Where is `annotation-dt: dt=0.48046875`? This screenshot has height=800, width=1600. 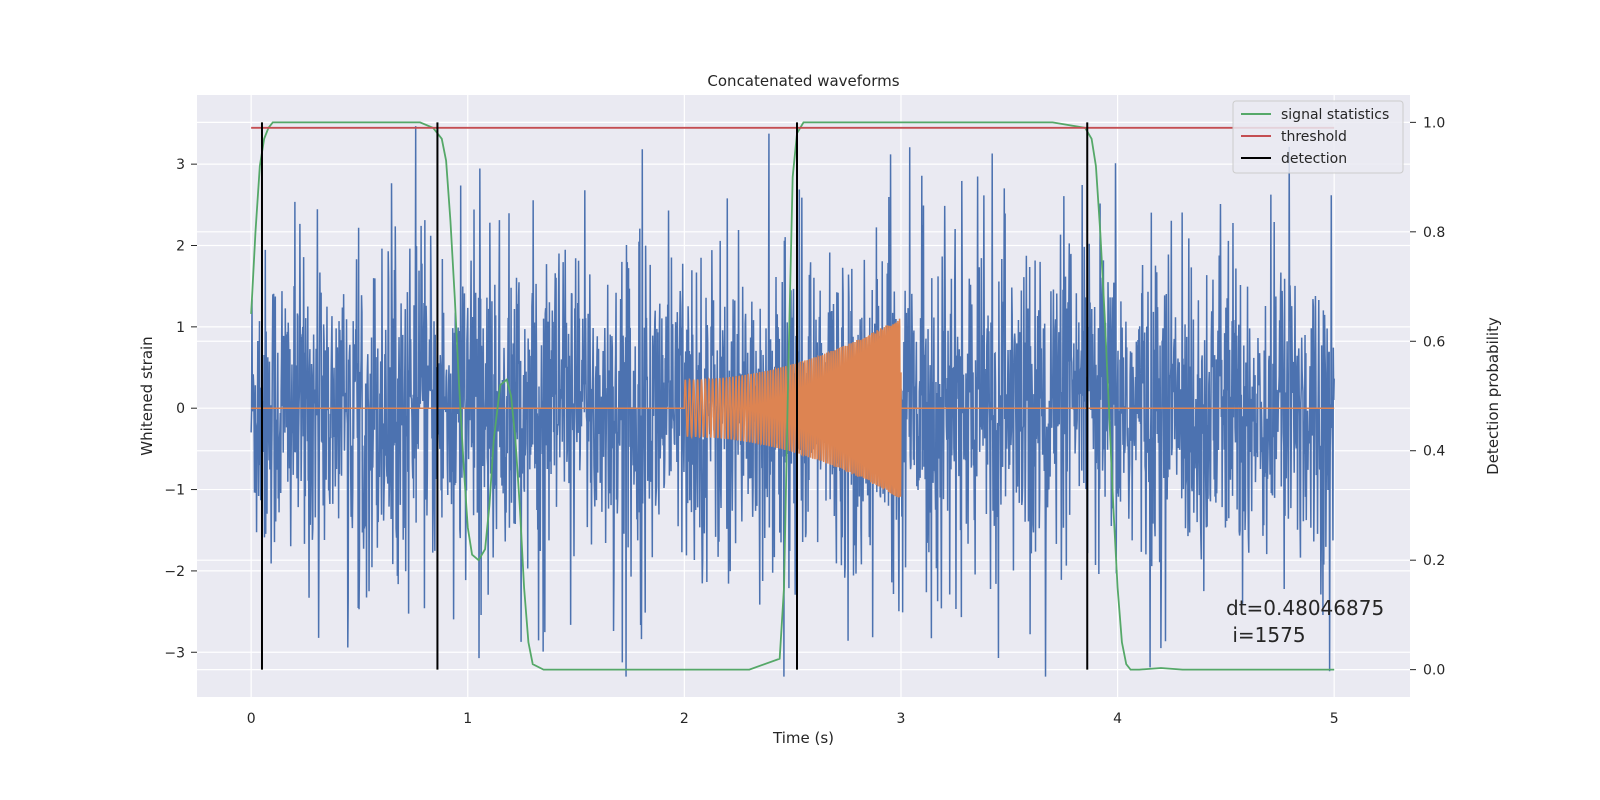
annotation-dt: dt=0.48046875 is located at coordinates (1305, 608).